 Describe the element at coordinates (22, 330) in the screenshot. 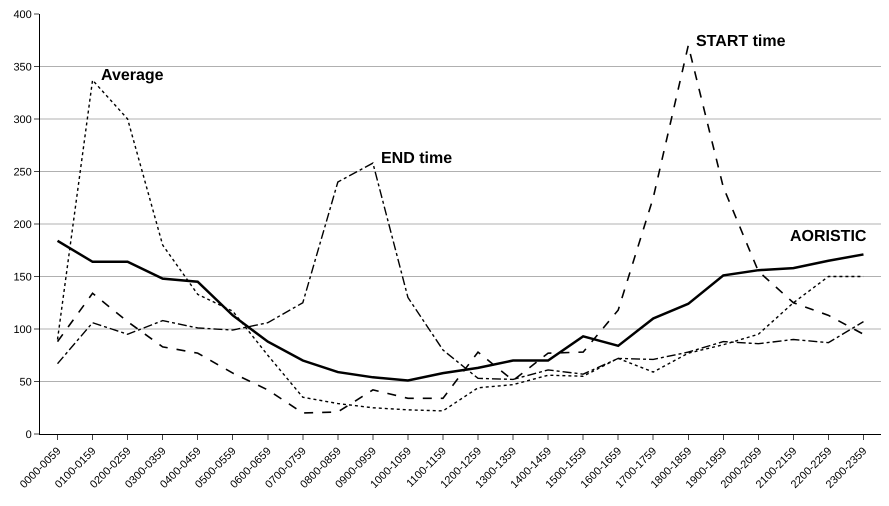

I see `y-tick-label: 100` at that location.